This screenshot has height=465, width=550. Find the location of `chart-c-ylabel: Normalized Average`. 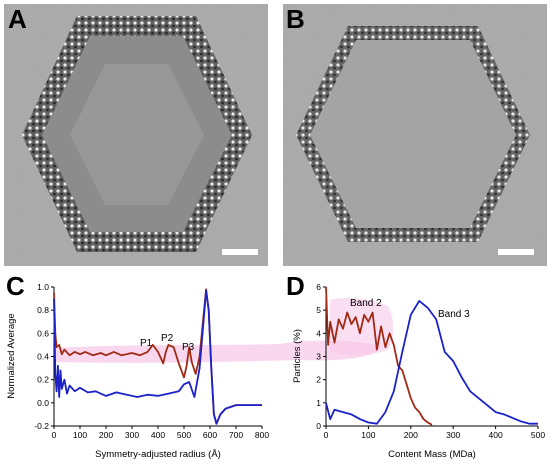

chart-c-ylabel: Normalized Average is located at coordinates (11, 355).